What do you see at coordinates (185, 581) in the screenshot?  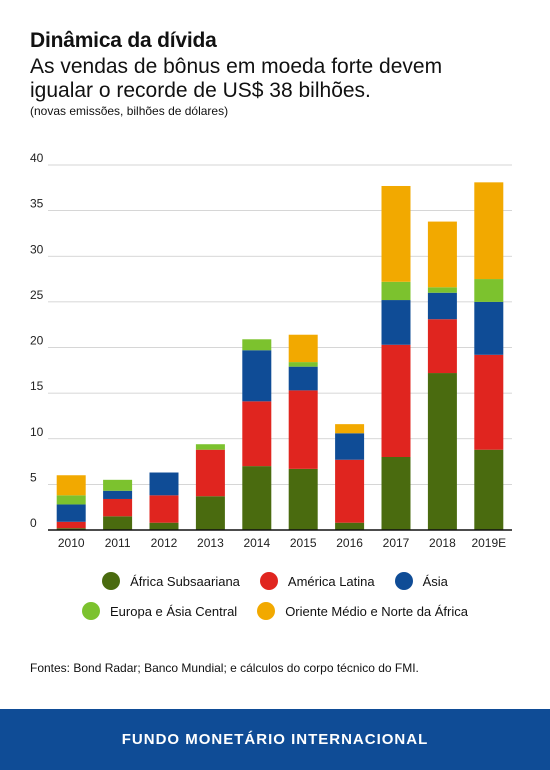 I see `legend-label: África Subsaariana` at bounding box center [185, 581].